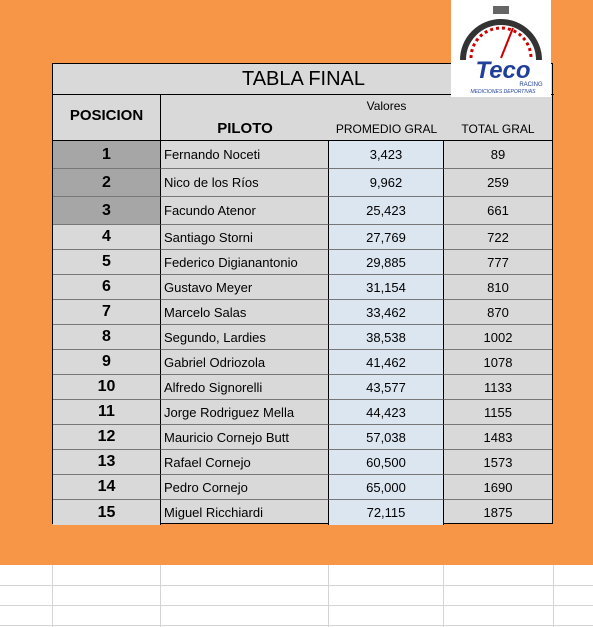 The image size is (593, 627). I want to click on position: 14, so click(107, 487).